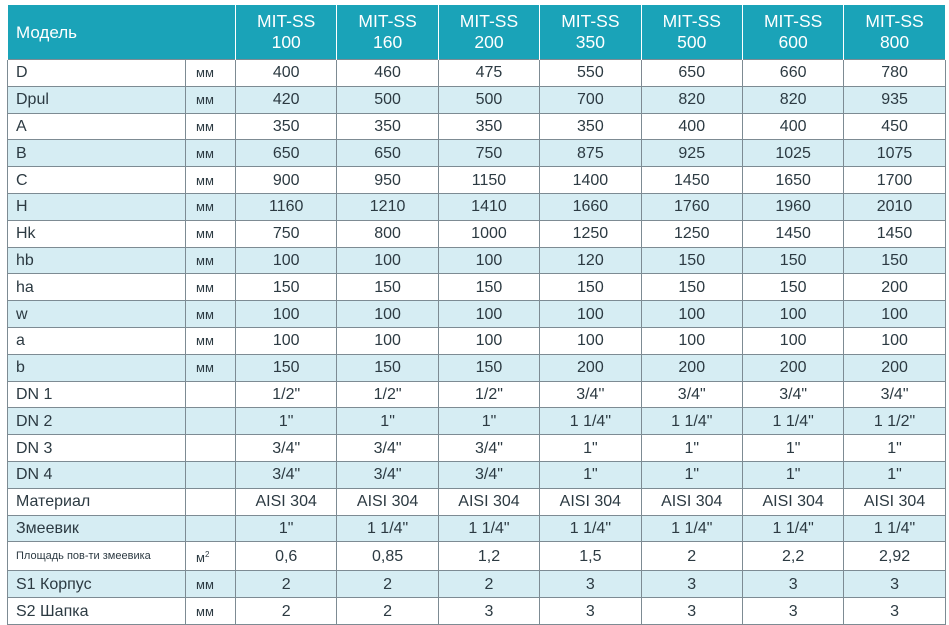 This screenshot has width=949, height=625. What do you see at coordinates (476, 233) in the screenshot?
I see `table-row: Hk мм 750 800 1000 1250 1250 1450 1450` at bounding box center [476, 233].